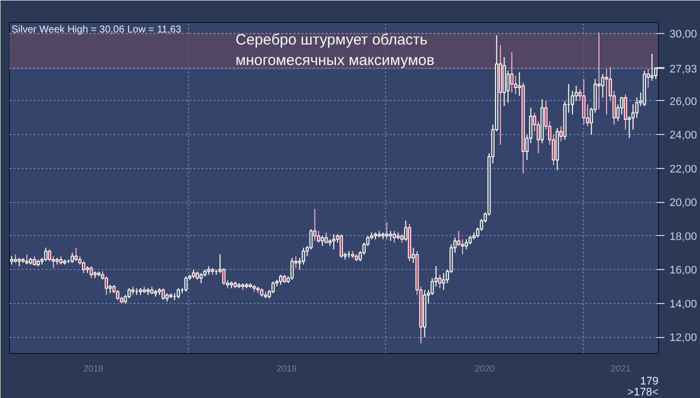 This screenshot has width=700, height=398. What do you see at coordinates (93, 369) in the screenshot?
I see `x-tick-label: 2018` at bounding box center [93, 369].